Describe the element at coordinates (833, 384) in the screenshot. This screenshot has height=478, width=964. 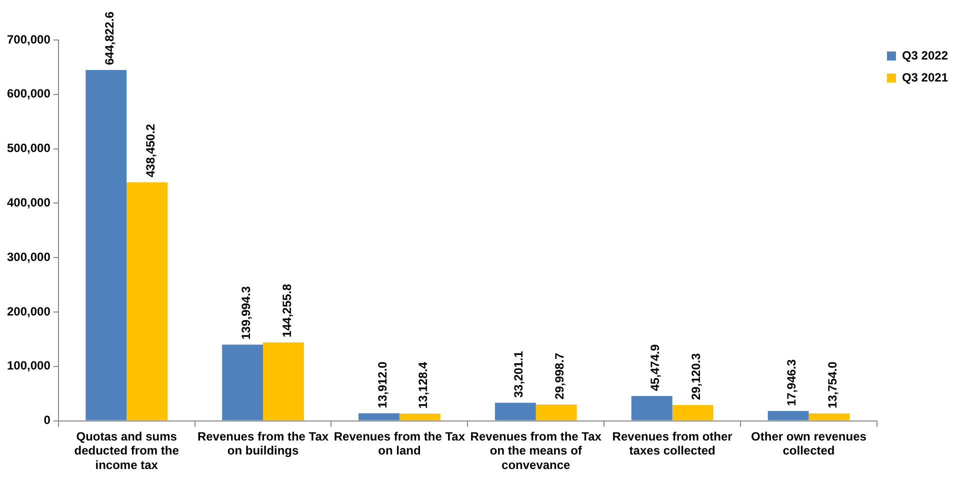
I see `data-label: 13,754.0` at that location.